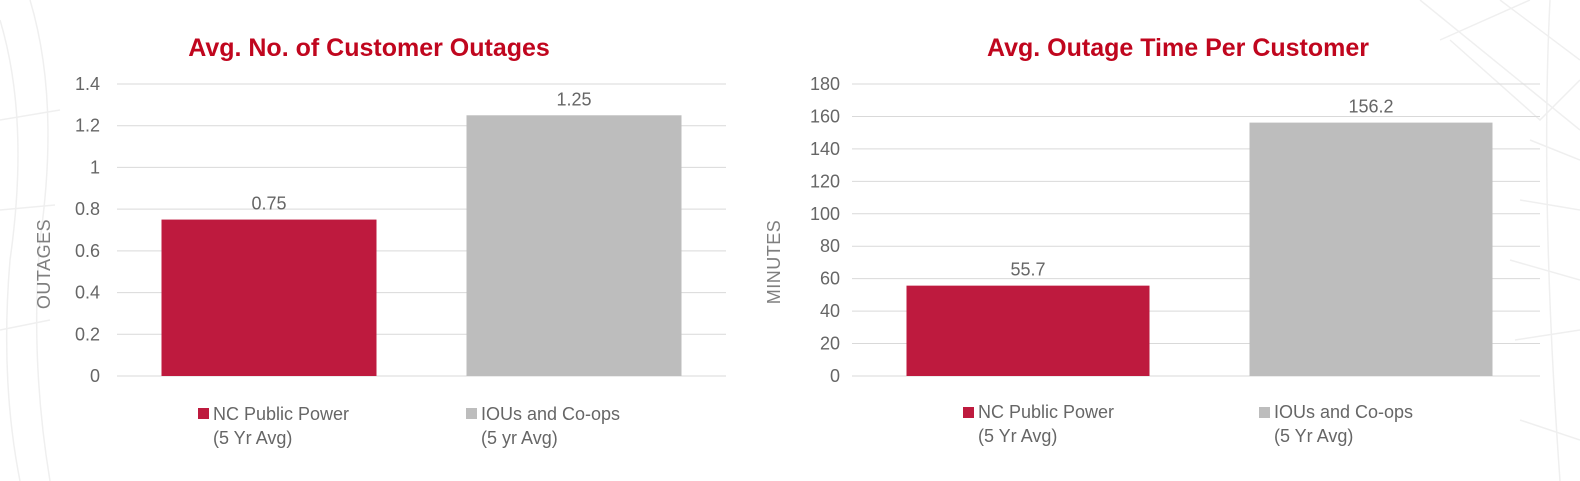  Describe the element at coordinates (1027, 270) in the screenshot. I see `data-label: 55.7` at that location.